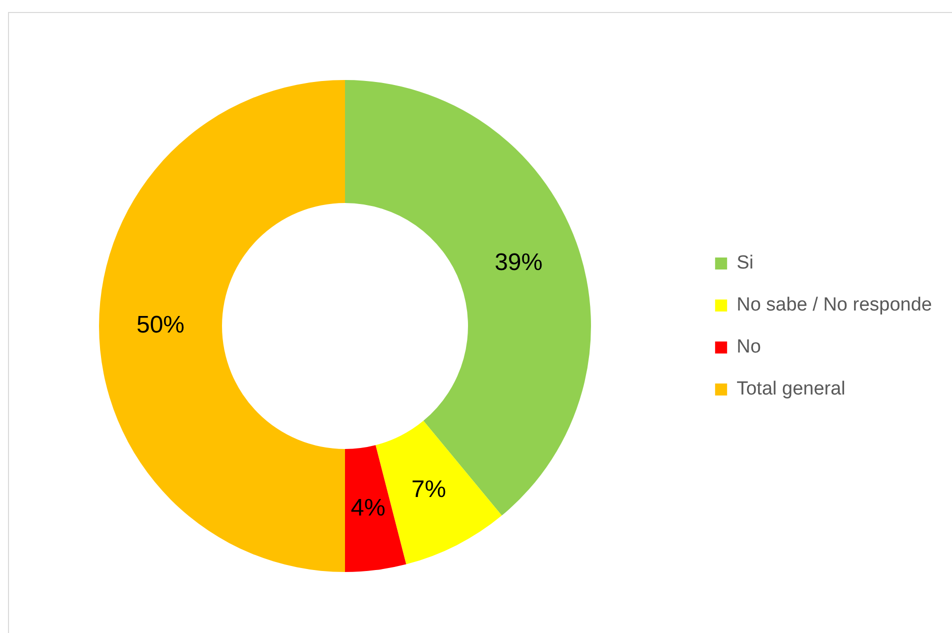  What do you see at coordinates (518, 262) in the screenshot?
I see `data-label: 39%` at bounding box center [518, 262].